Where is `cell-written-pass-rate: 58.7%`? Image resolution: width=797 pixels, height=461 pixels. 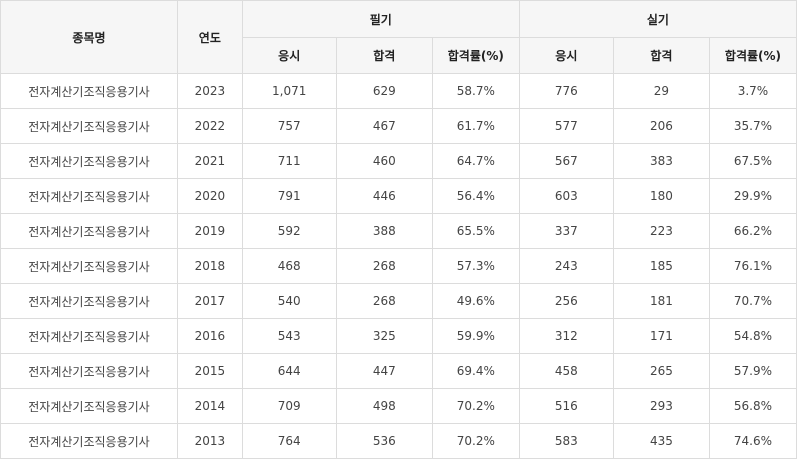
cell-written-pass-rate: 58.7% is located at coordinates (475, 91).